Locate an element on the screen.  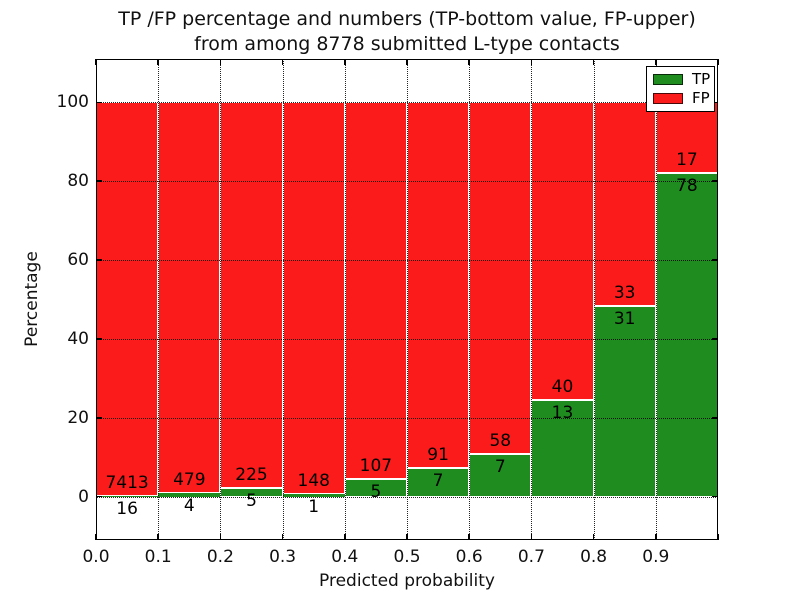
tp-count-label: 78 is located at coordinates (687, 185).